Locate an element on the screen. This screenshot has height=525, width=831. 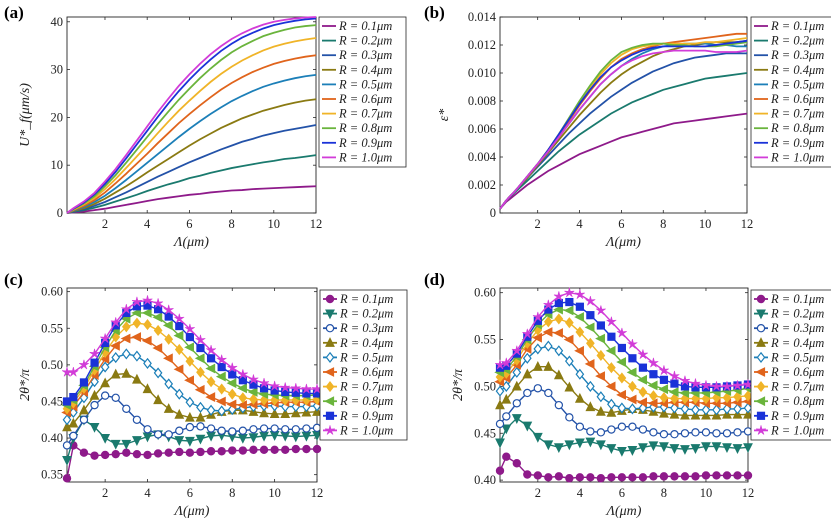
legend-label: R = 0.4μm is located at coordinates (365, 70).